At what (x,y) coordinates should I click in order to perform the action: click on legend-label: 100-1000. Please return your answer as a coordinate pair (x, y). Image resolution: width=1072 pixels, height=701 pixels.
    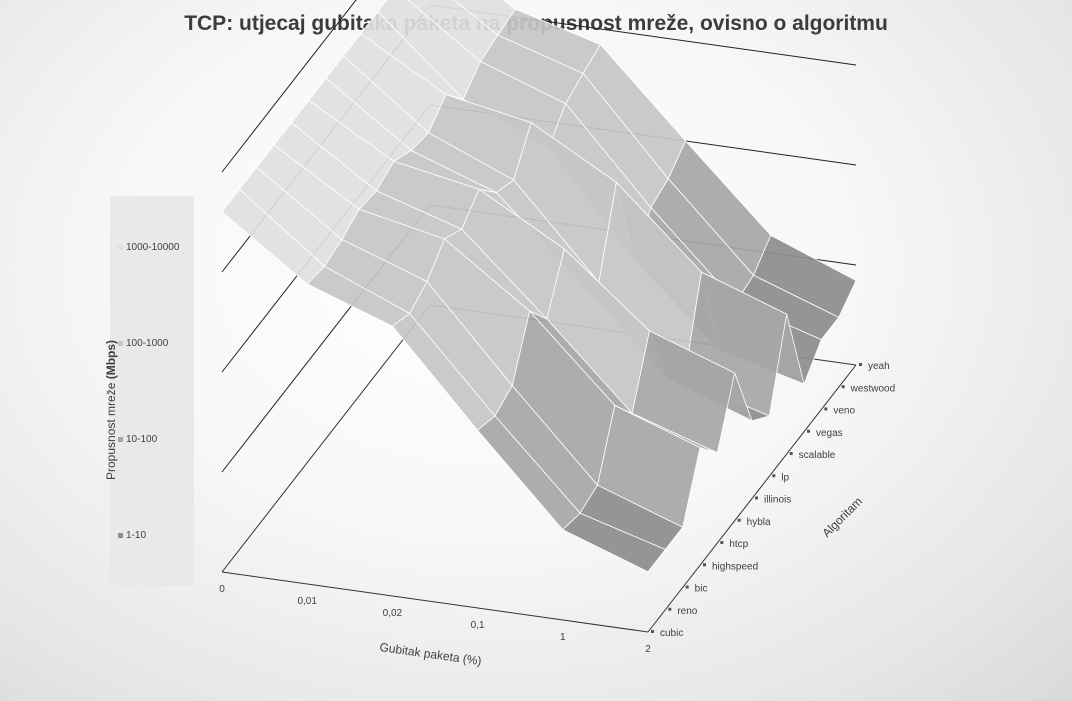
    Looking at the image, I should click on (147, 343).